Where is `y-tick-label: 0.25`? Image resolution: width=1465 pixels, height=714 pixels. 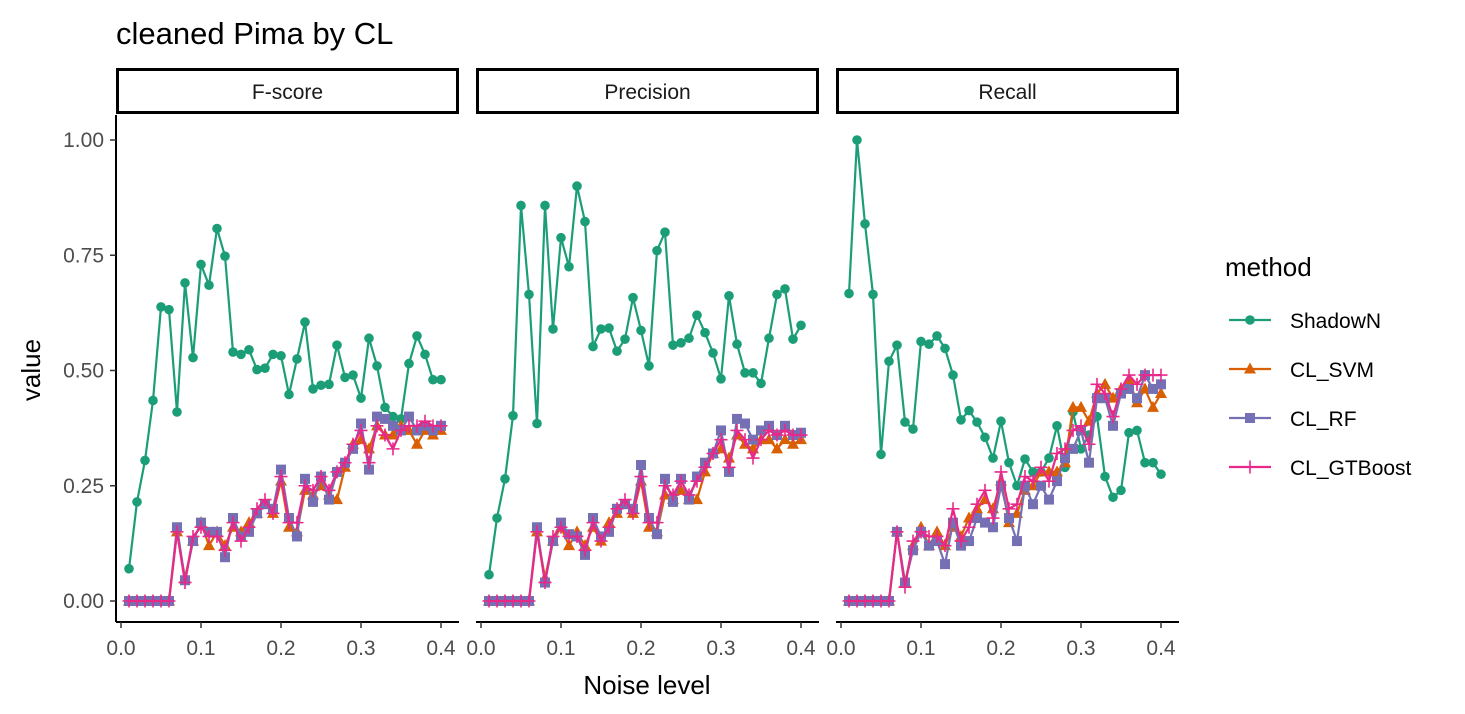 y-tick-label: 0.25 is located at coordinates (83, 486).